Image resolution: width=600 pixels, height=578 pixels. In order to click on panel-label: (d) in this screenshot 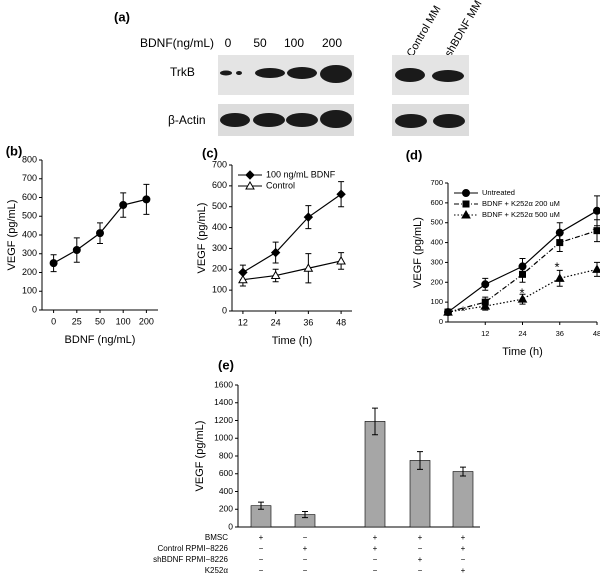, I will do `click(414, 154)`.